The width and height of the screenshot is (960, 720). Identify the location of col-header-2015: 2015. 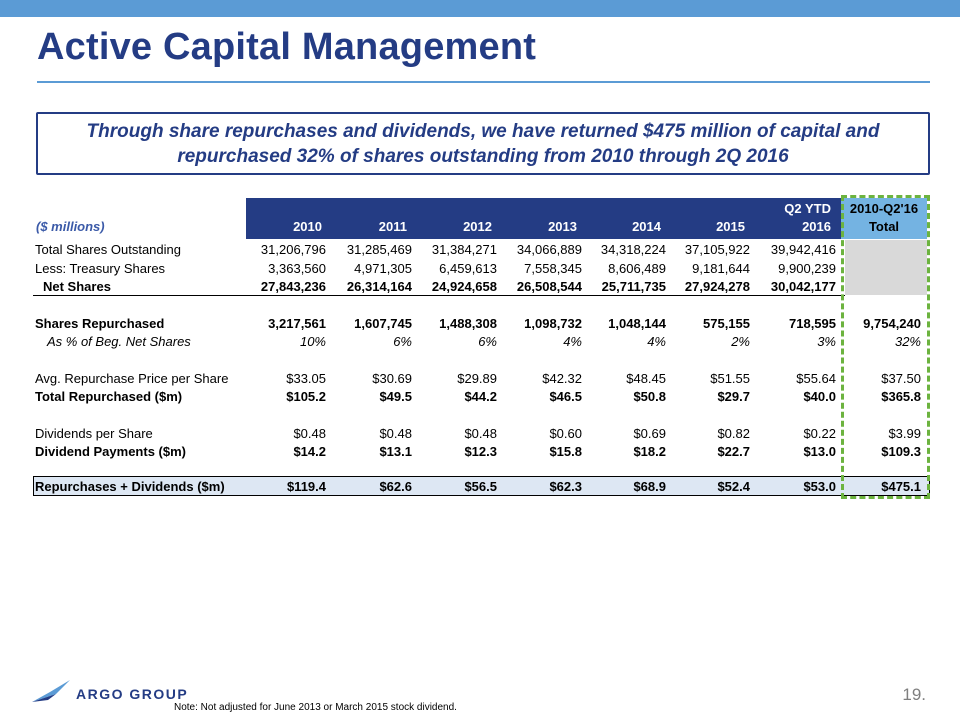
(730, 226).